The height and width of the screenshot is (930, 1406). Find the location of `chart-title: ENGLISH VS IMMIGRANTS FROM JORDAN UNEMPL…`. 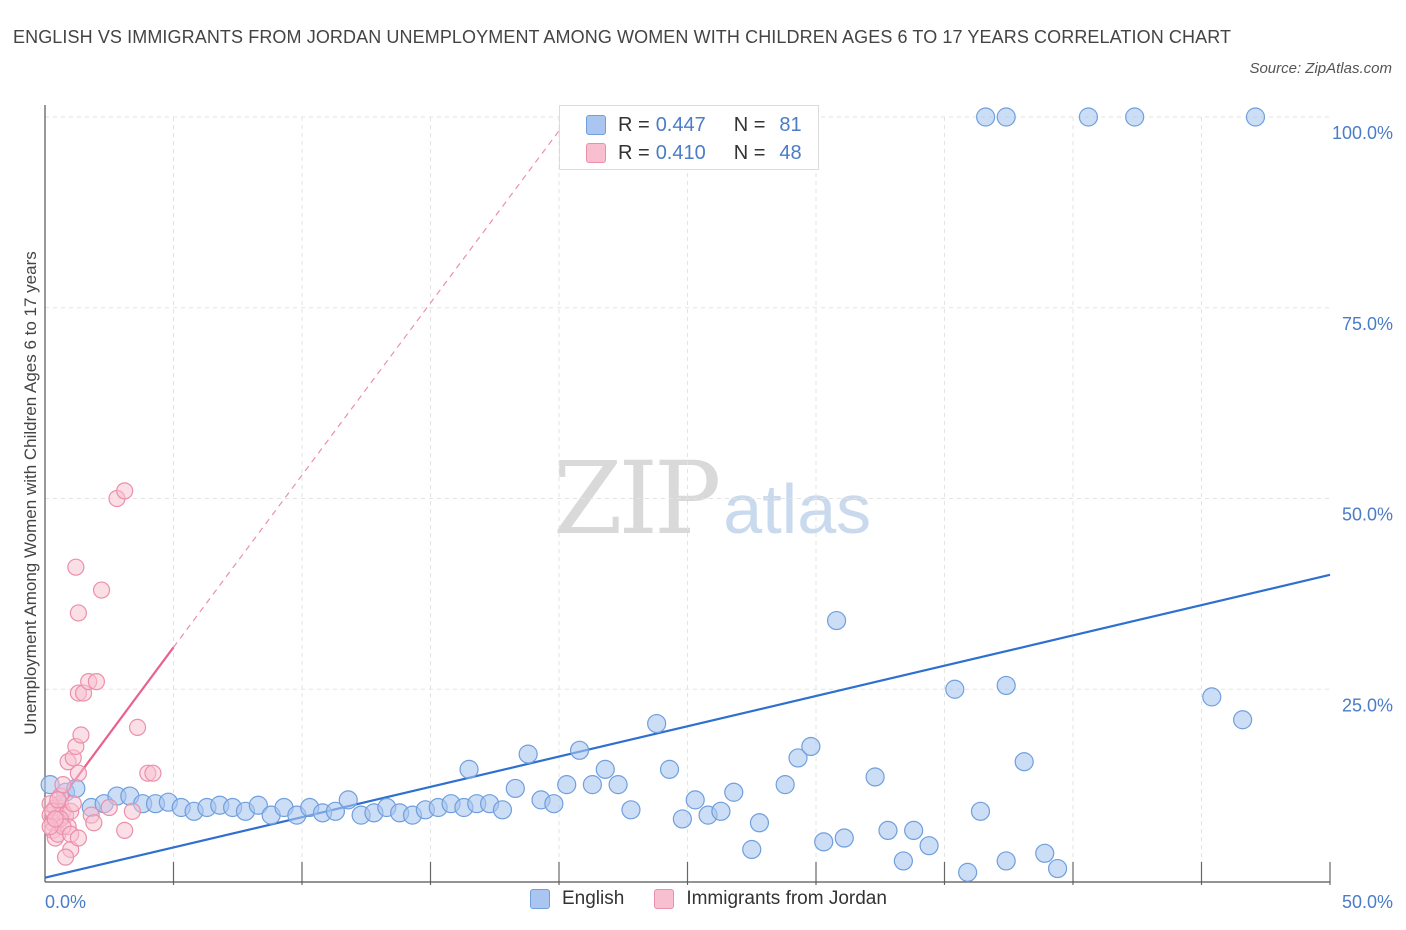

chart-title: ENGLISH VS IMMIGRANTS FROM JORDAN UNEMPL… is located at coordinates (622, 37).